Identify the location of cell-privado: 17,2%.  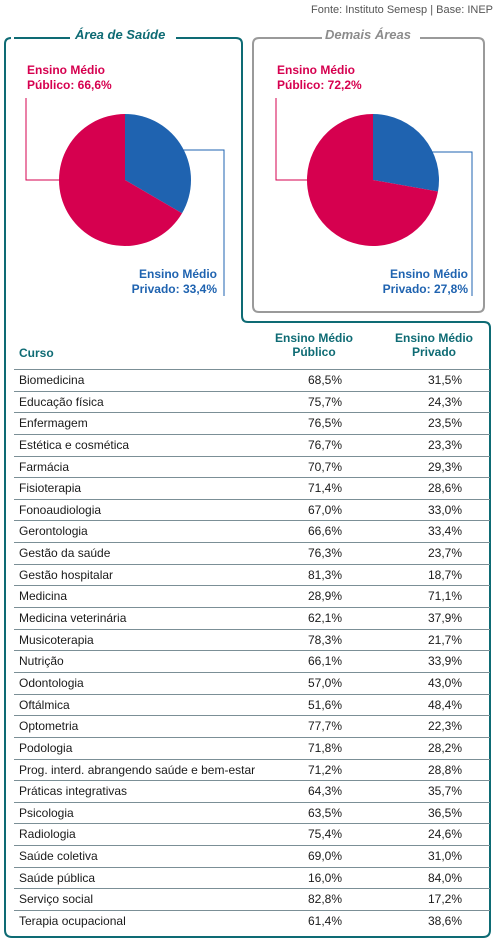
(444, 899).